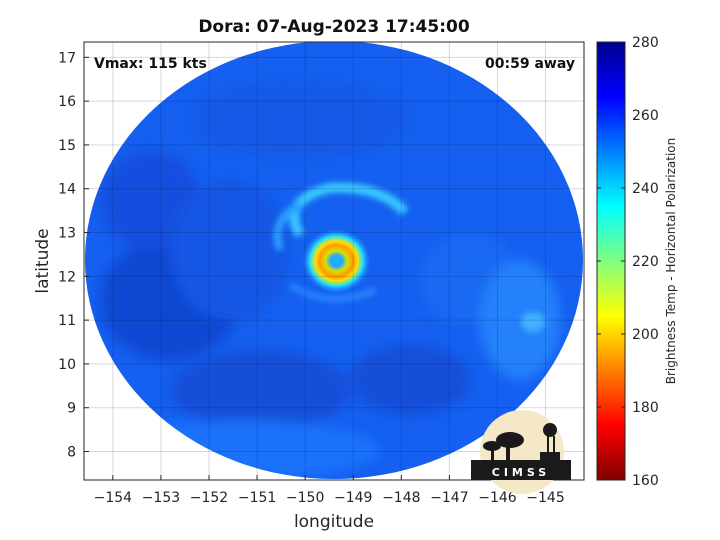 The height and width of the screenshot is (540, 720). I want to click on x-tick-label: −151, so click(257, 498).